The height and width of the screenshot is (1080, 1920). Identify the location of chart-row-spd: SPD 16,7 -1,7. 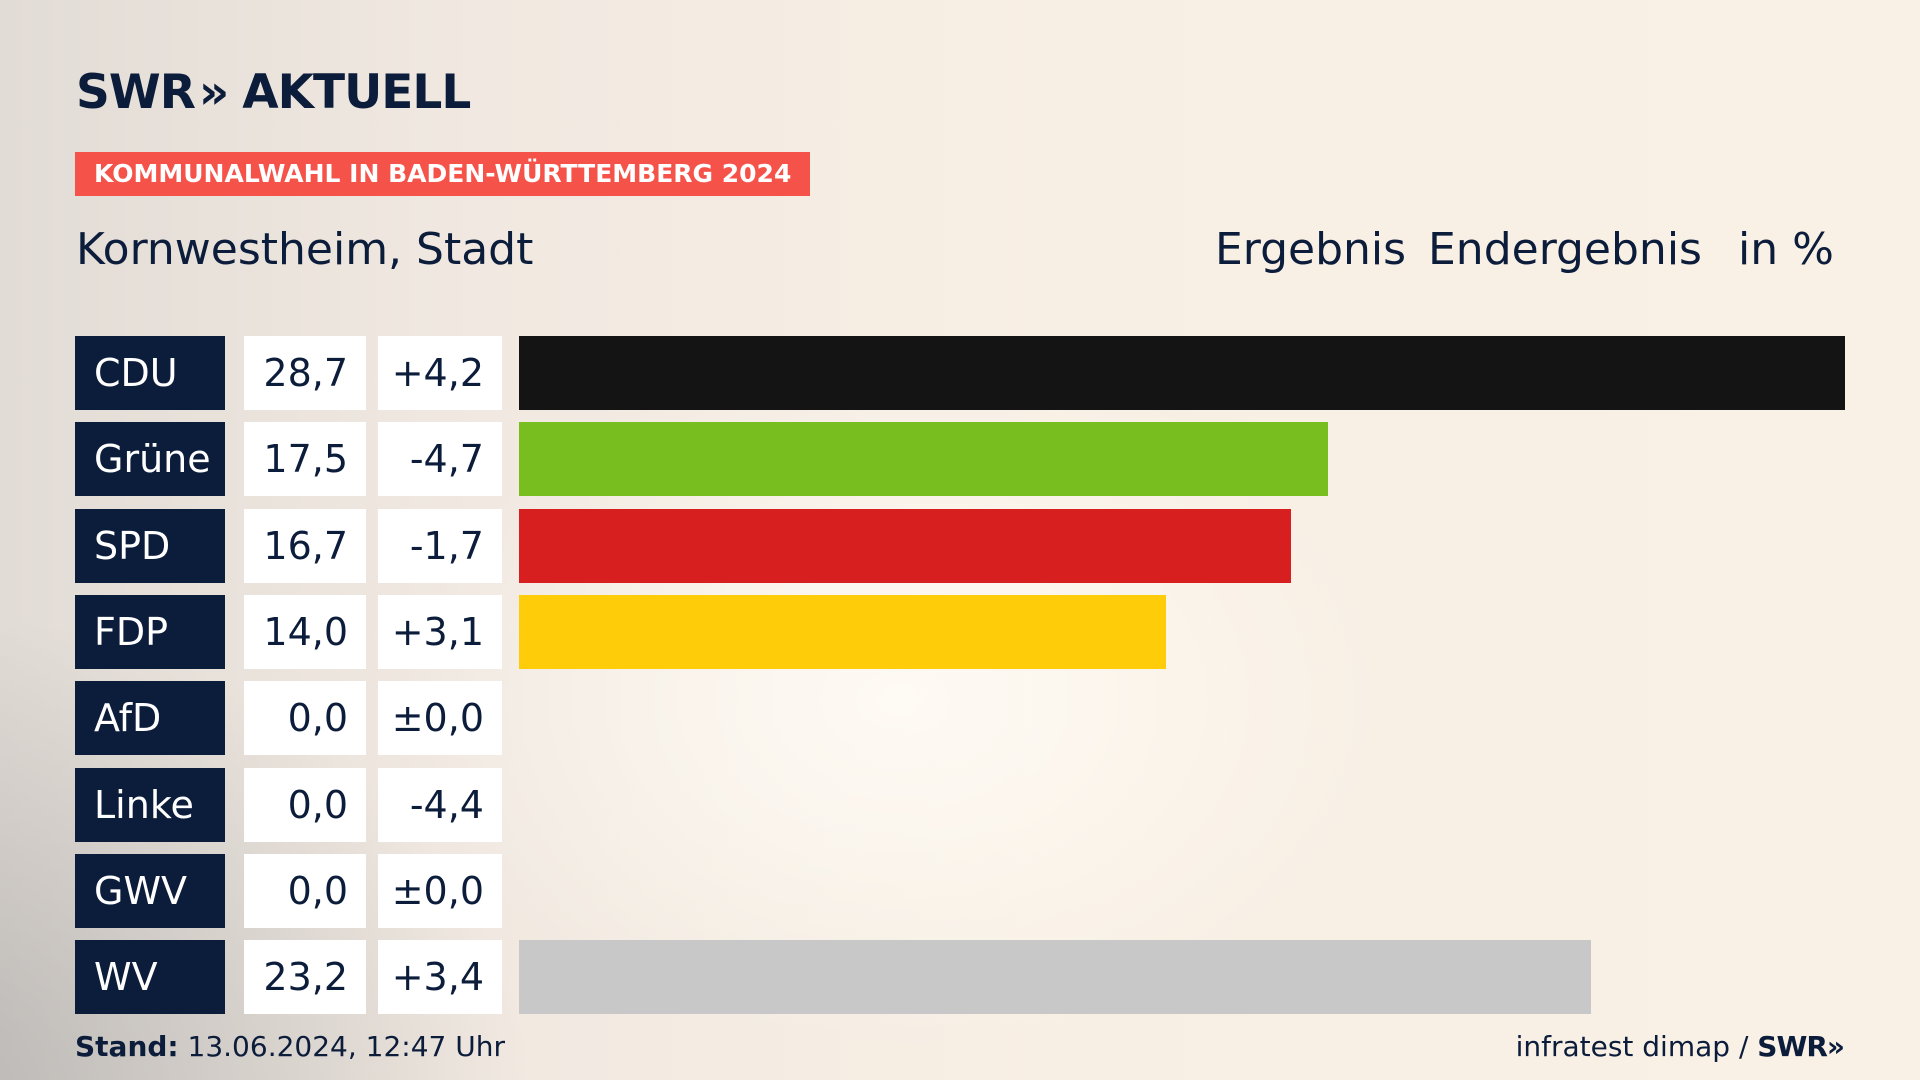
(960, 545).